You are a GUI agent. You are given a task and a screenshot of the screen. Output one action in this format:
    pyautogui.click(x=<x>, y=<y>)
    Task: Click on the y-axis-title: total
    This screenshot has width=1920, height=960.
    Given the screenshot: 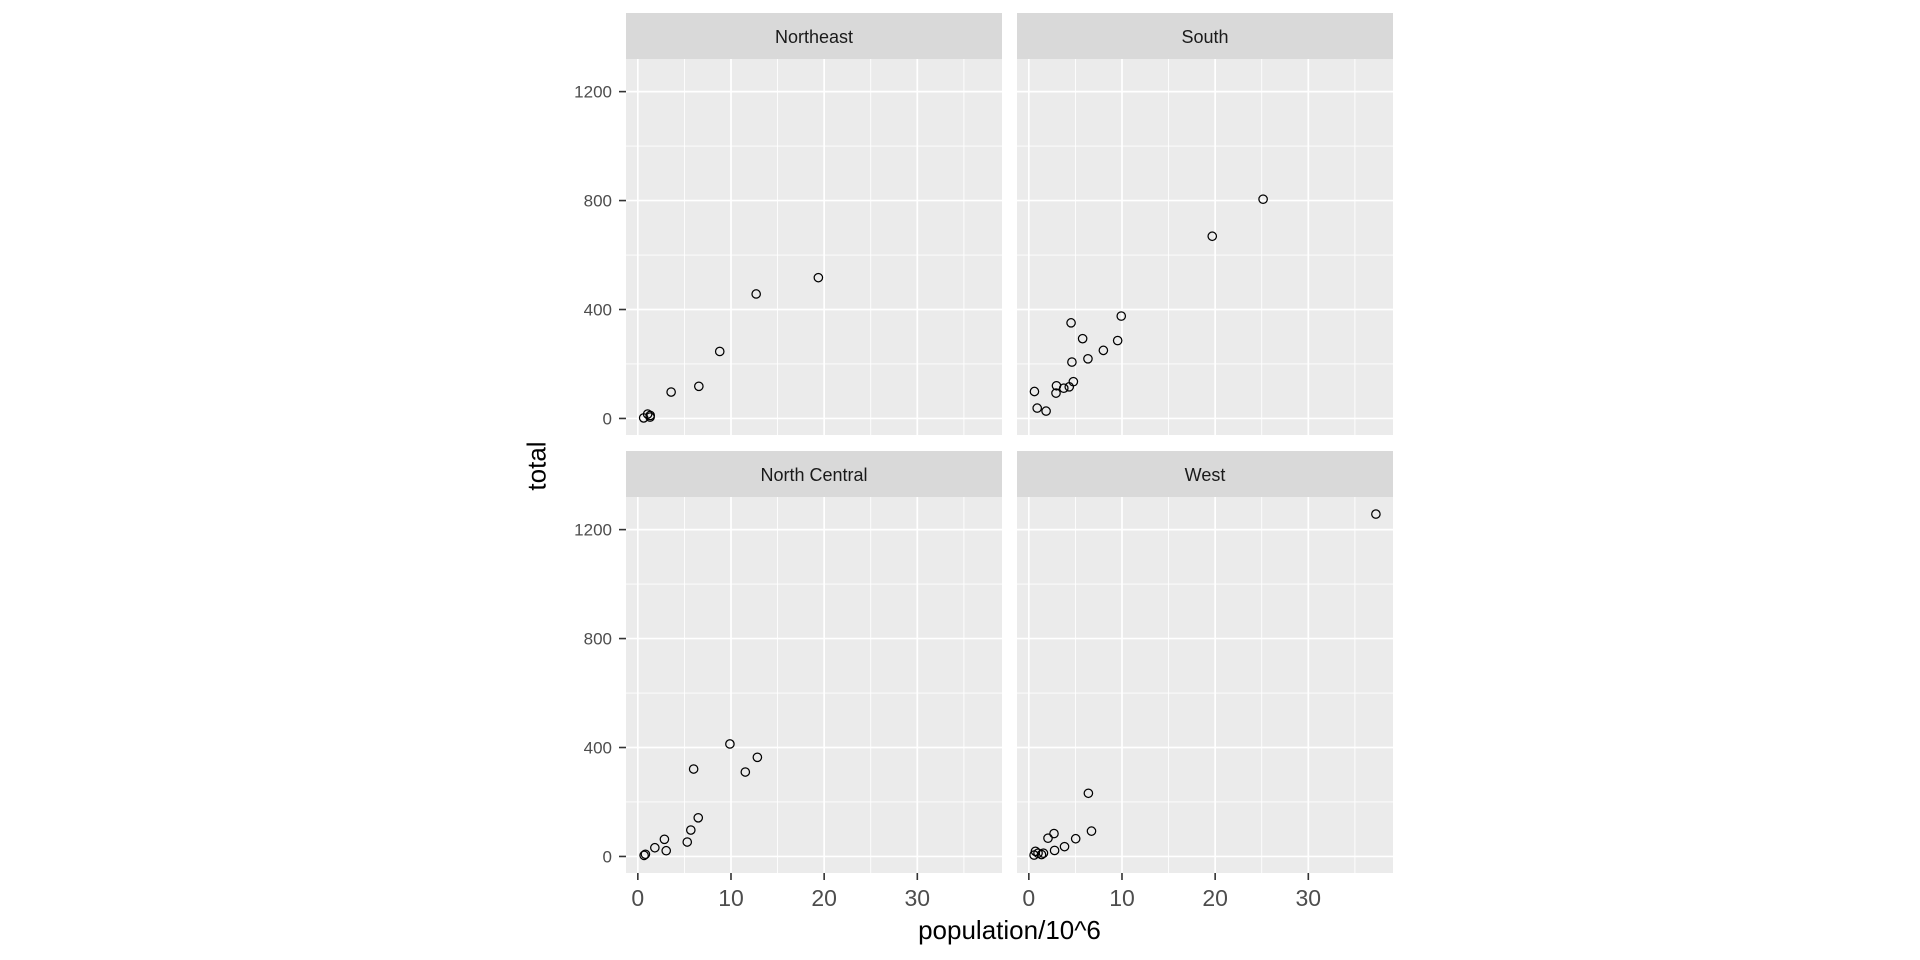 What is the action you would take?
    pyautogui.click(x=536, y=466)
    